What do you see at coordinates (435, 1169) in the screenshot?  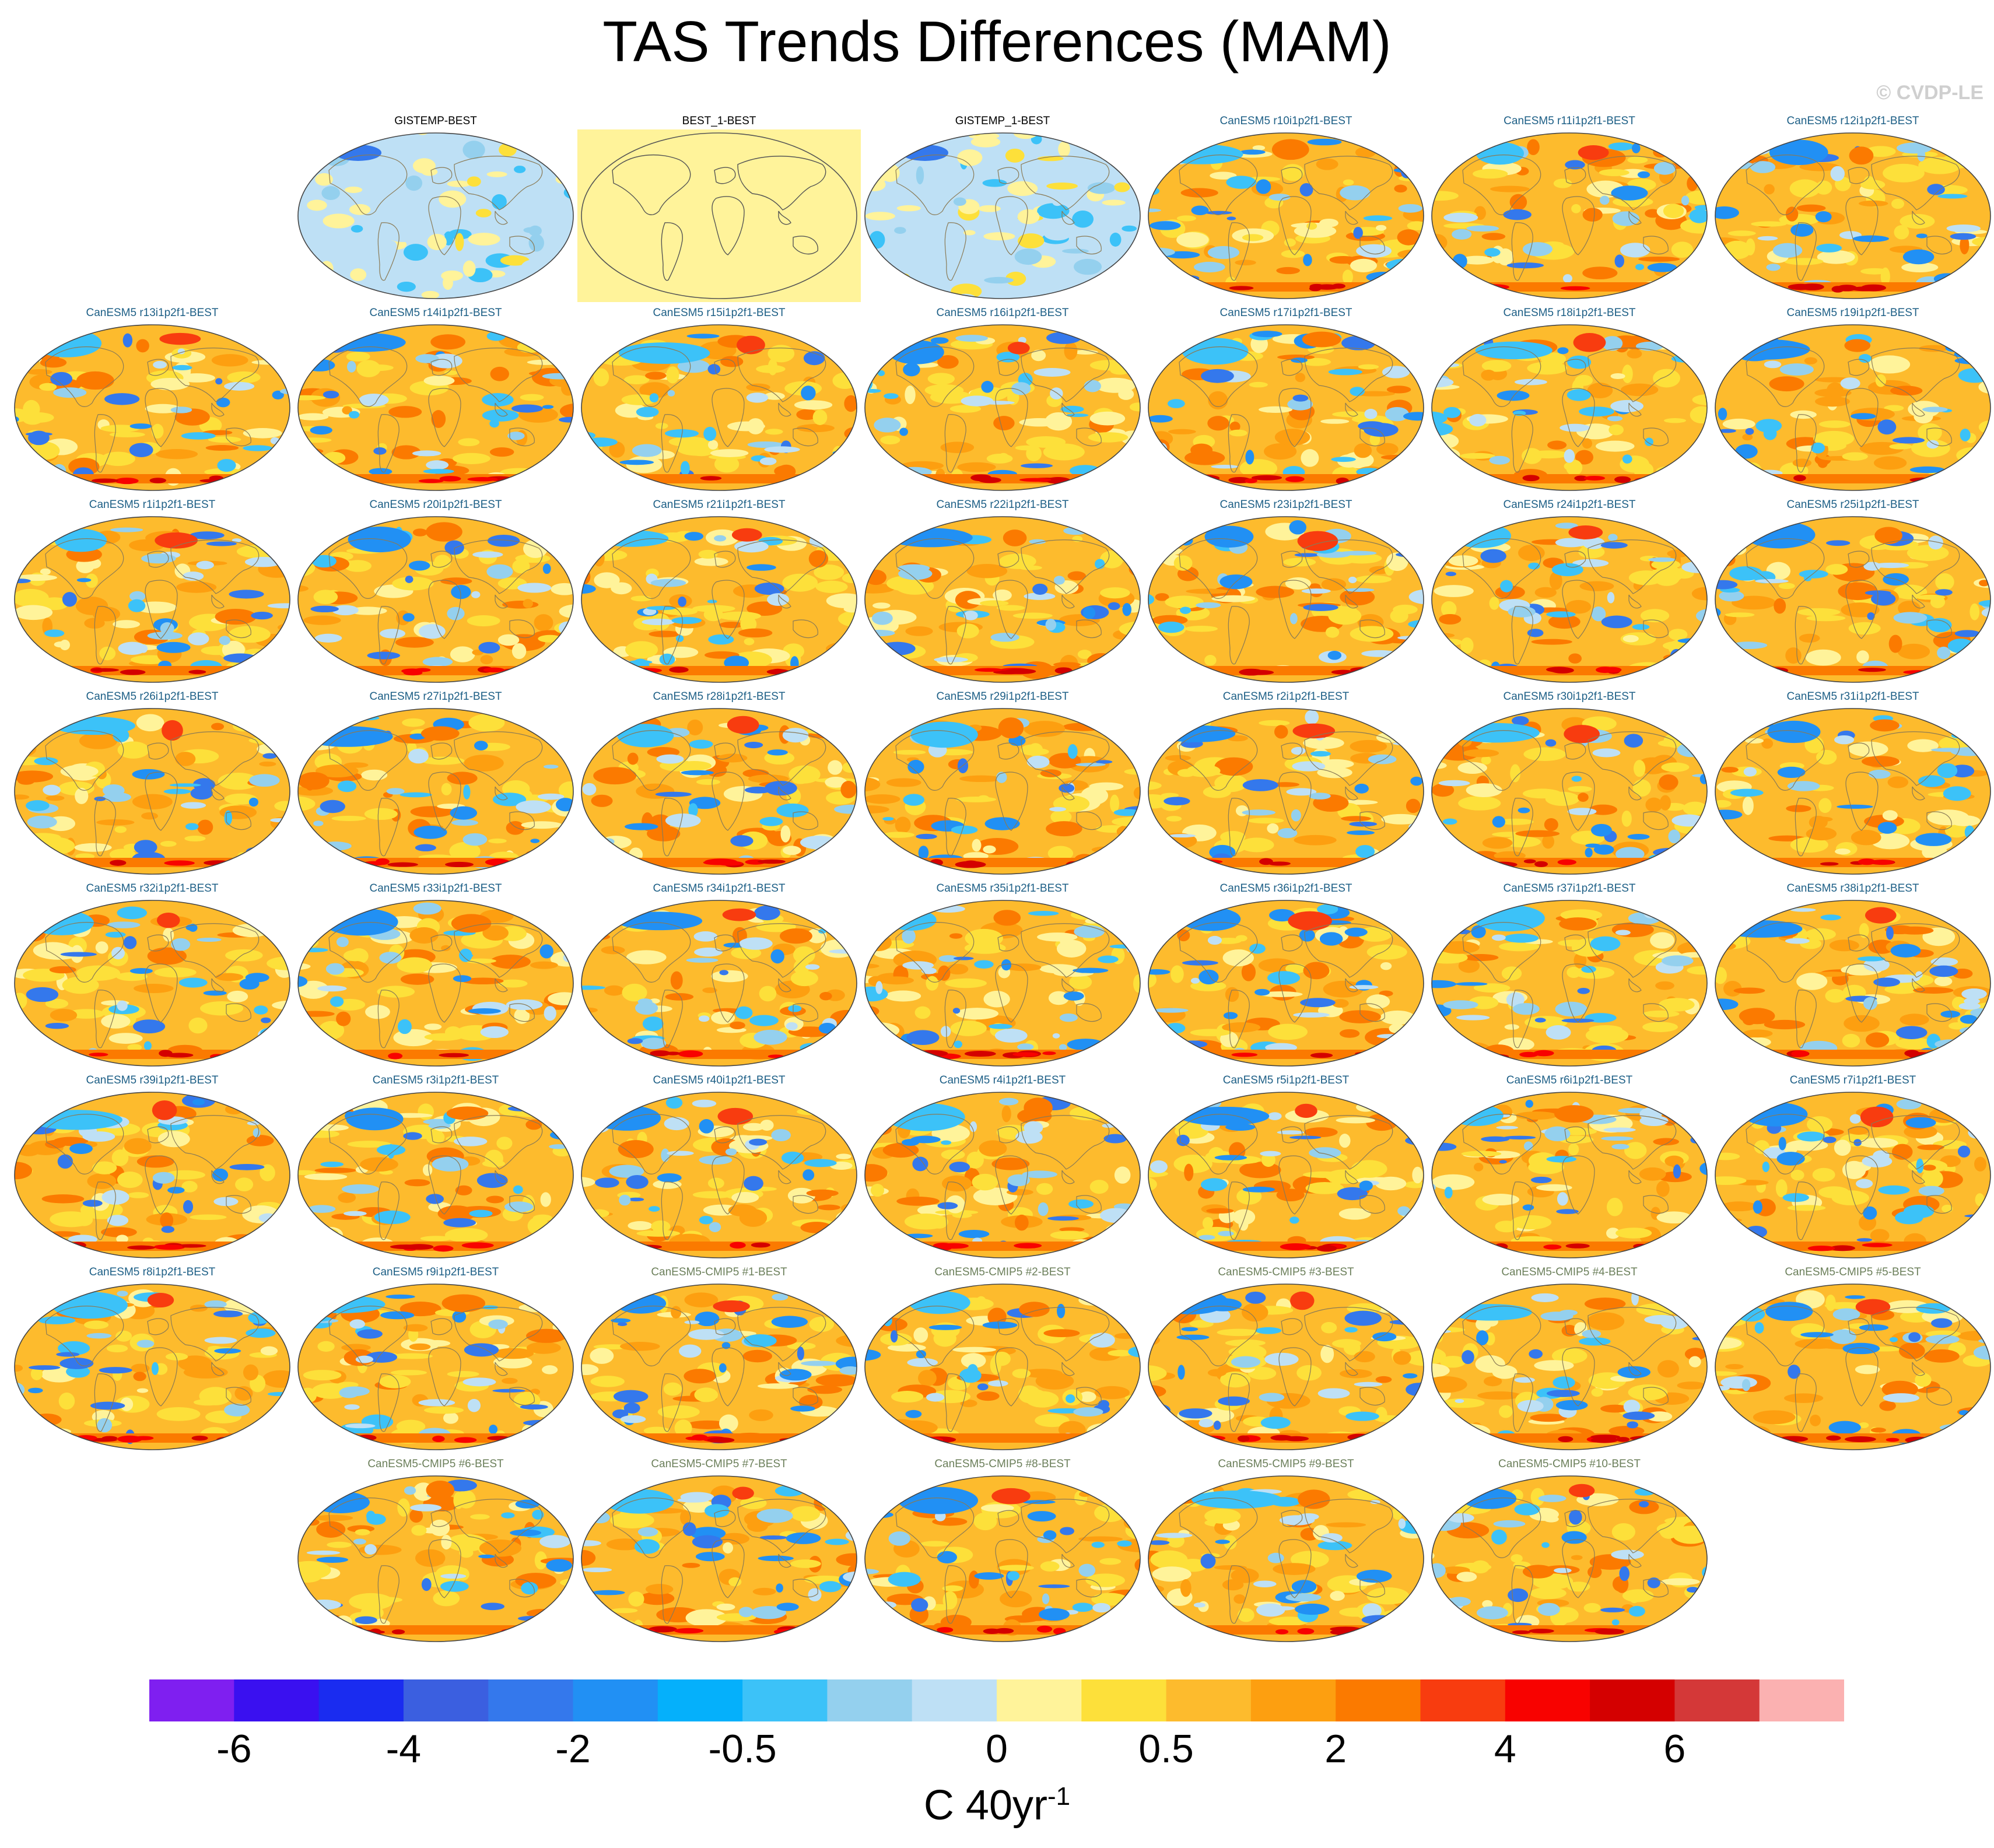 I see `map-panel: CanESM5 r3i1p2f1-BEST` at bounding box center [435, 1169].